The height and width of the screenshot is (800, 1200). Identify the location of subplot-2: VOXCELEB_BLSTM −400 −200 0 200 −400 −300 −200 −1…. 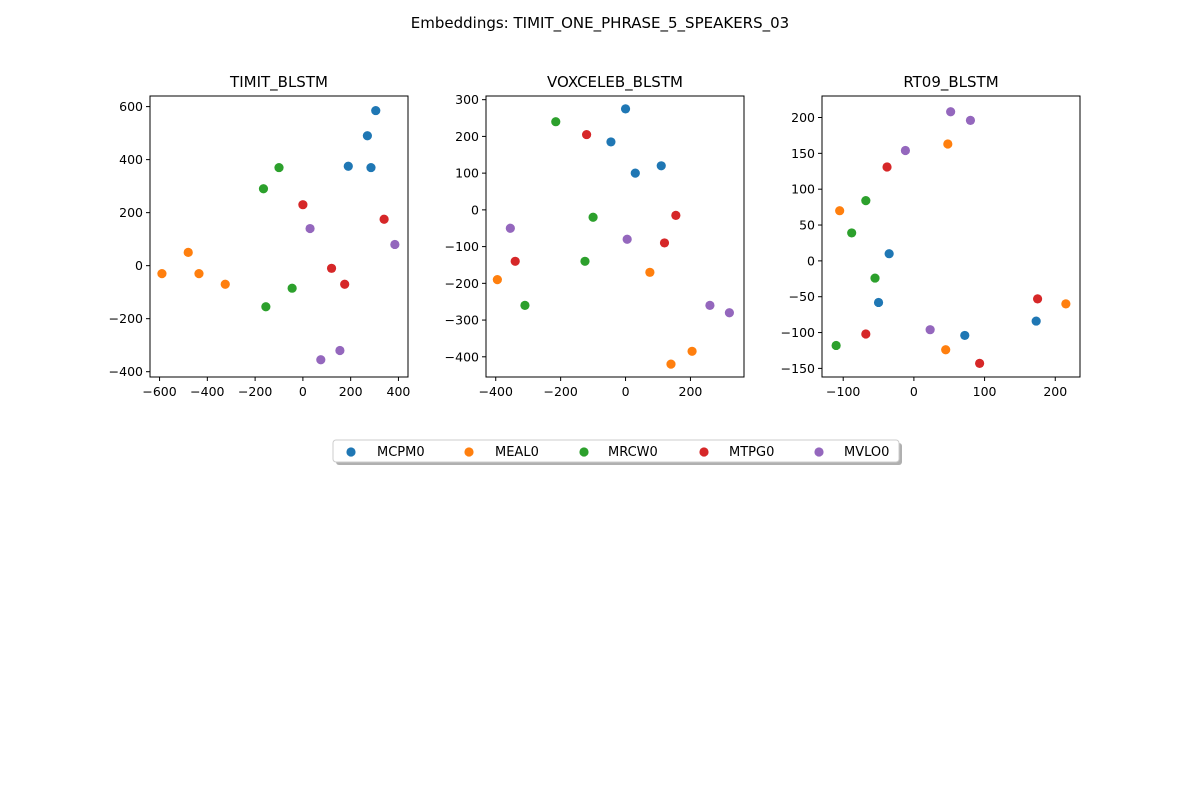
(595, 236).